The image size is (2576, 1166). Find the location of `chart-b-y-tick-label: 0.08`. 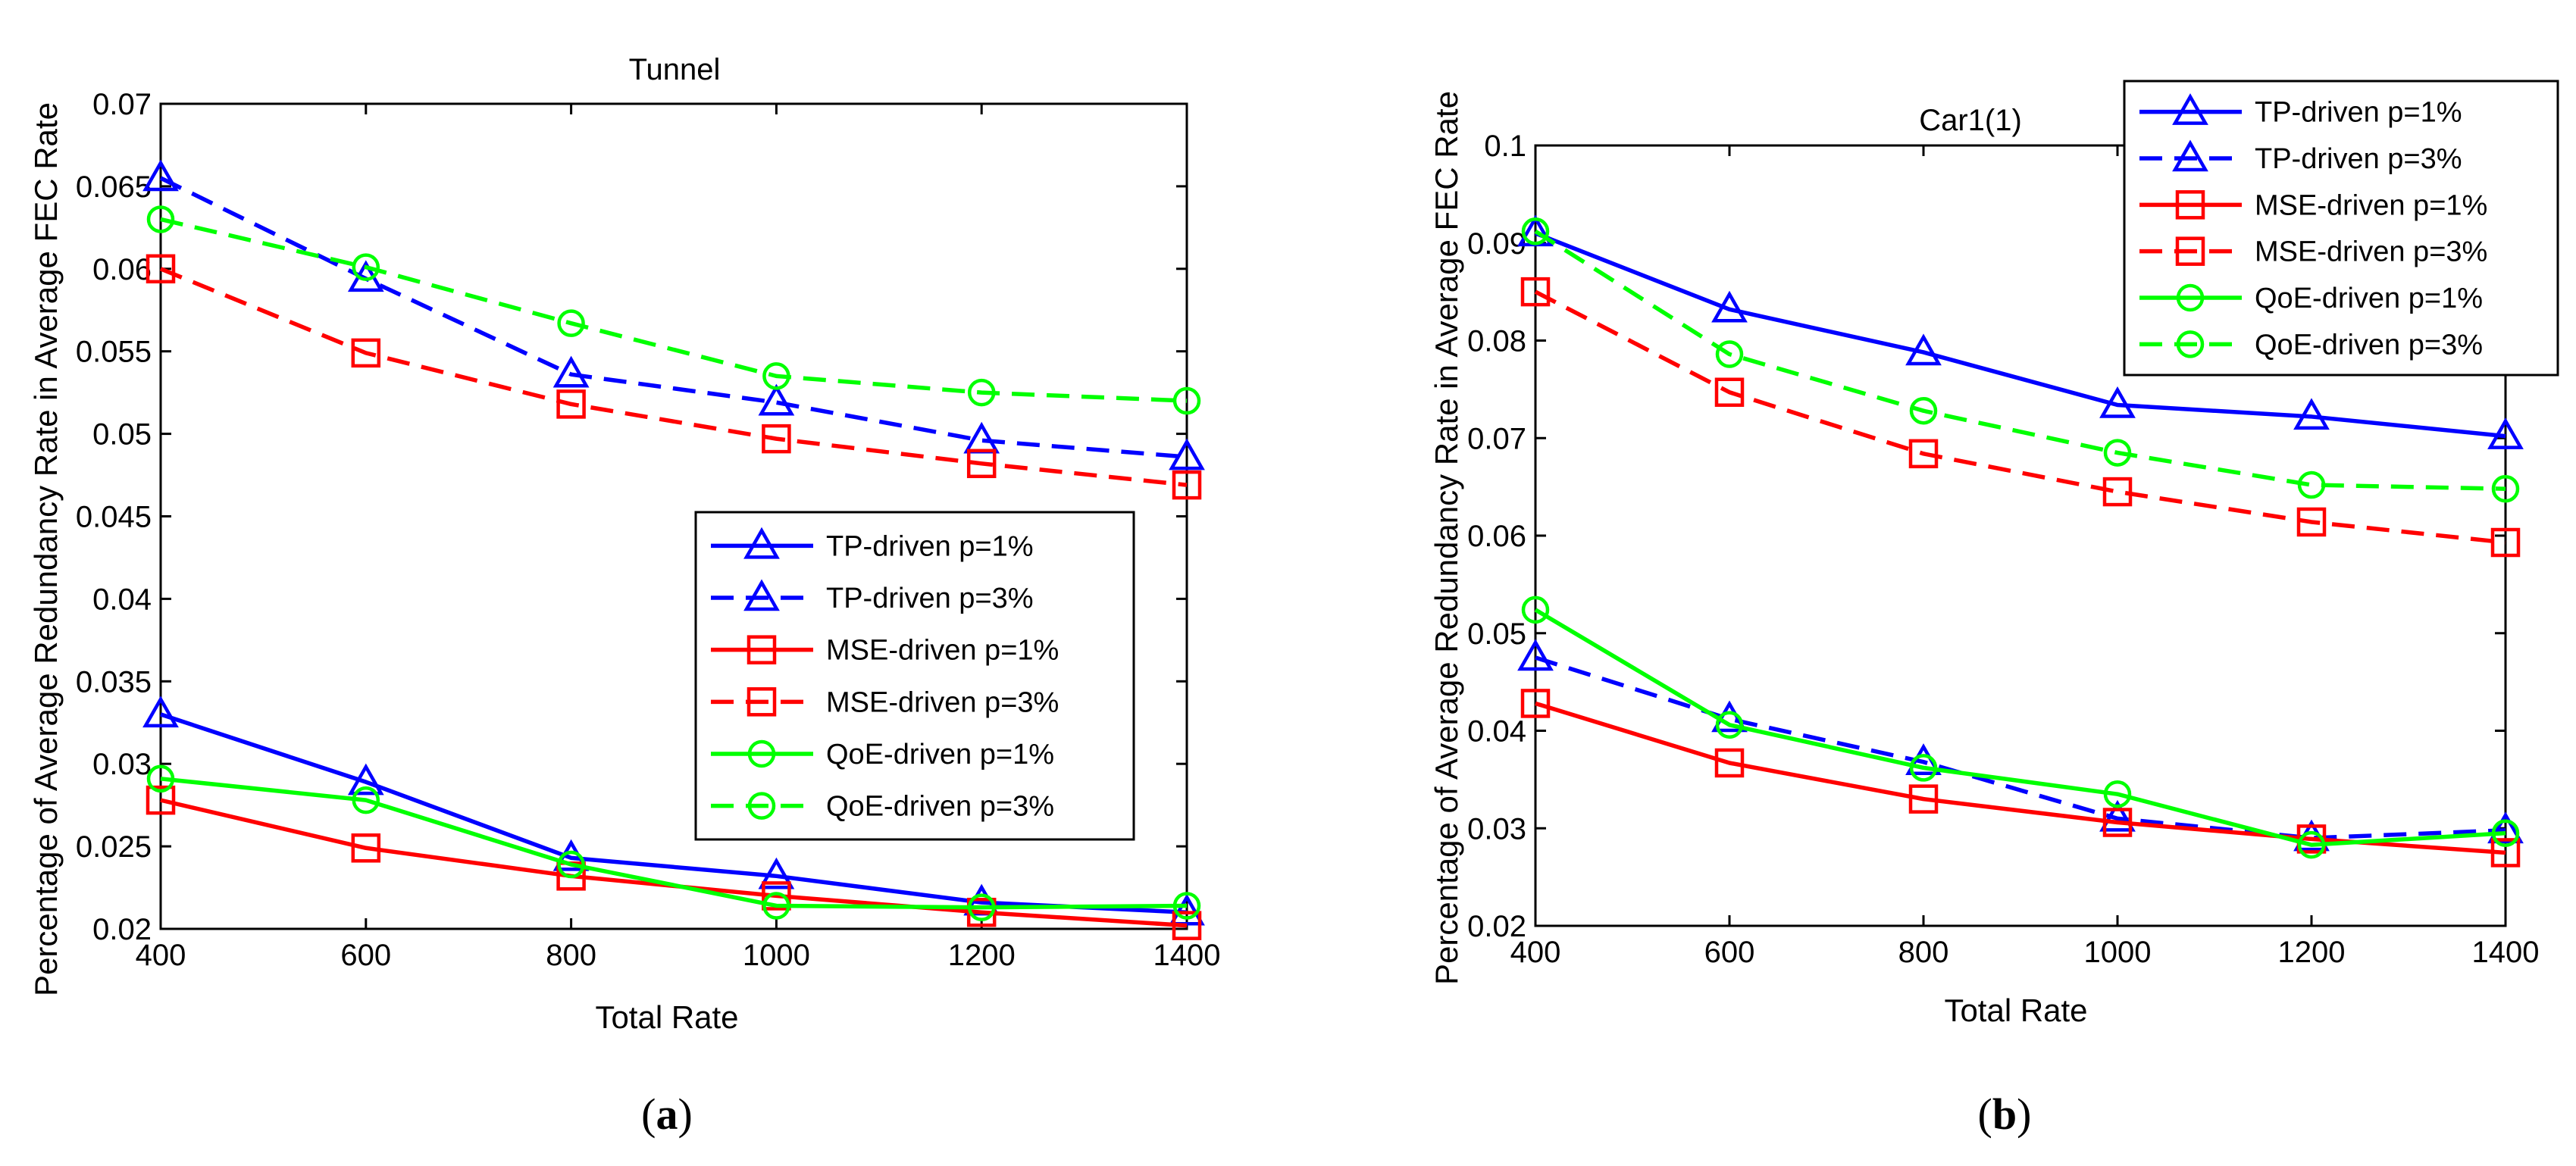

chart-b-y-tick-label: 0.08 is located at coordinates (1497, 341).